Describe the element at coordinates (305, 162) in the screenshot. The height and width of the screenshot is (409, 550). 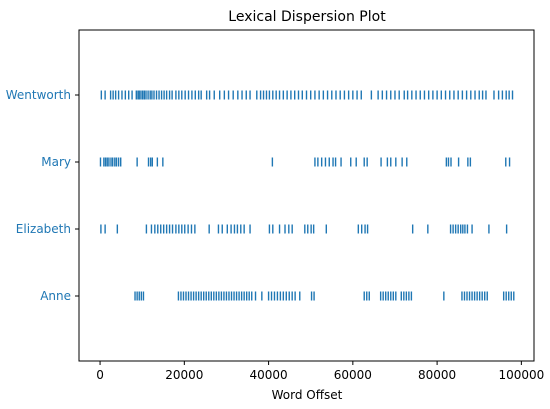
I see `series-mary` at that location.